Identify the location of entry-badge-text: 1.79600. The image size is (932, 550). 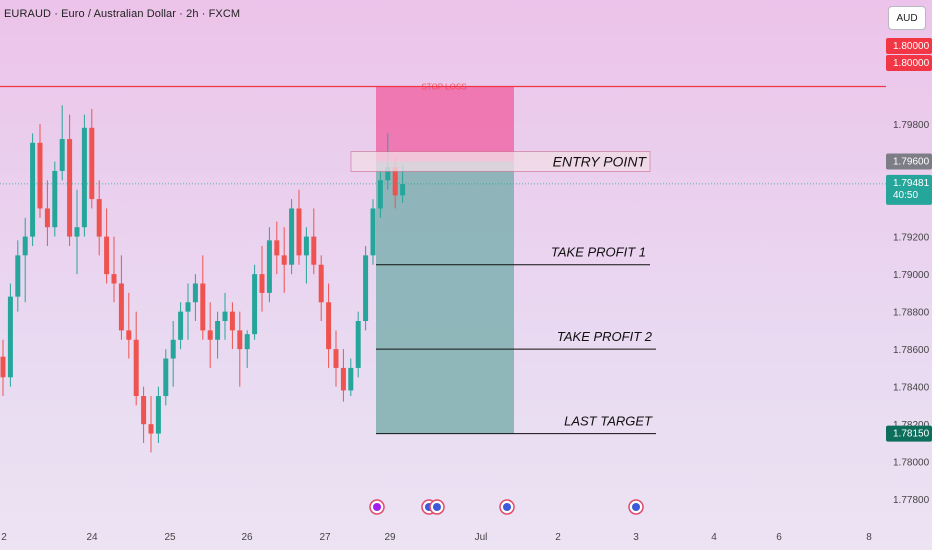
(911, 162).